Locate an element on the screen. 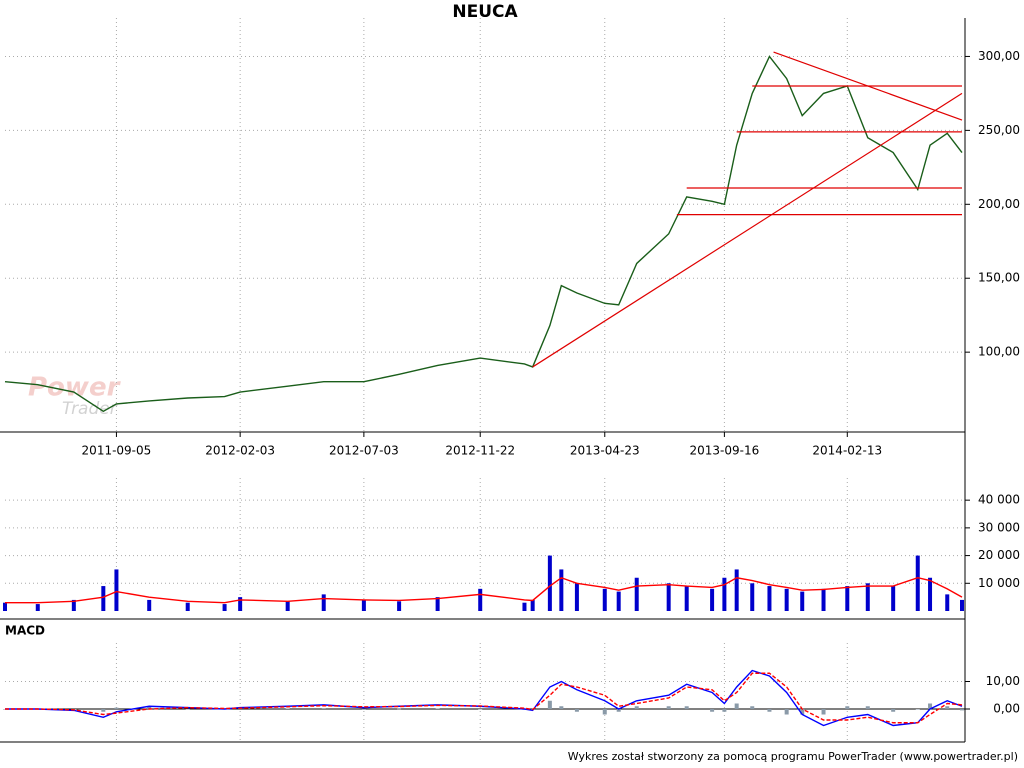 The image size is (1024, 768). y-tick-label: 150,00 is located at coordinates (999, 278).